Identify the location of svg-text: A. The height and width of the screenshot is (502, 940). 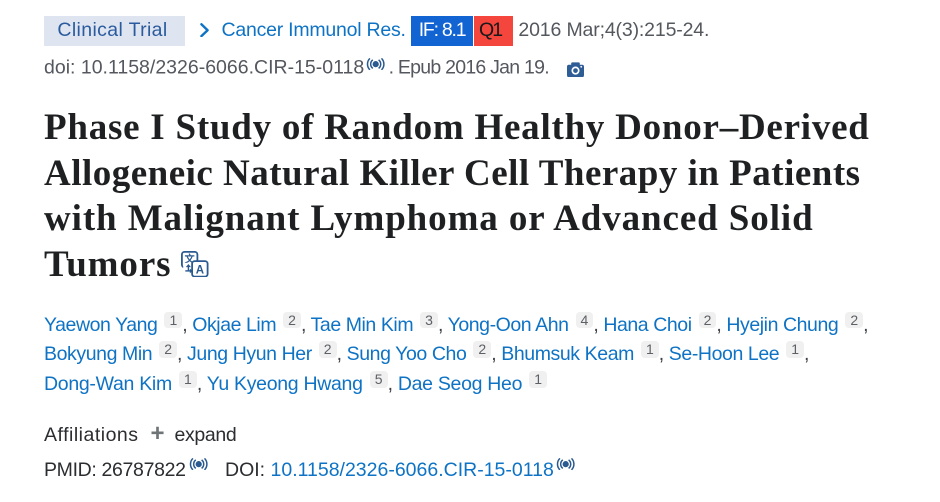
(200, 270).